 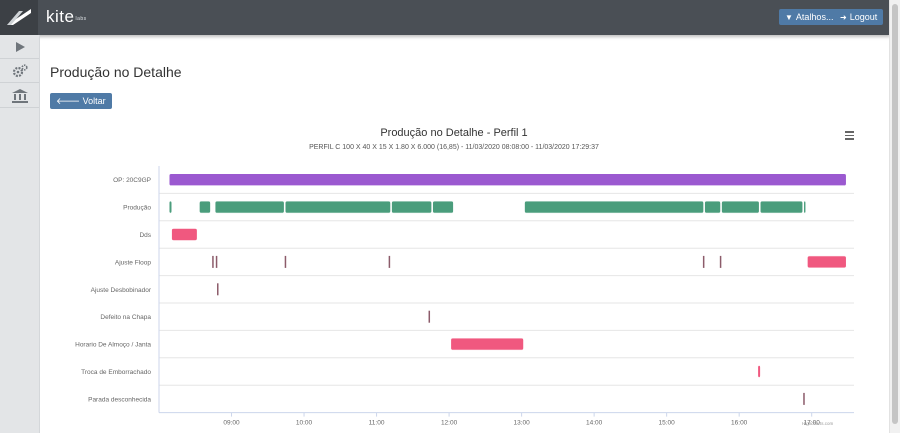 I want to click on logout-icon: ➜, so click(x=843, y=17).